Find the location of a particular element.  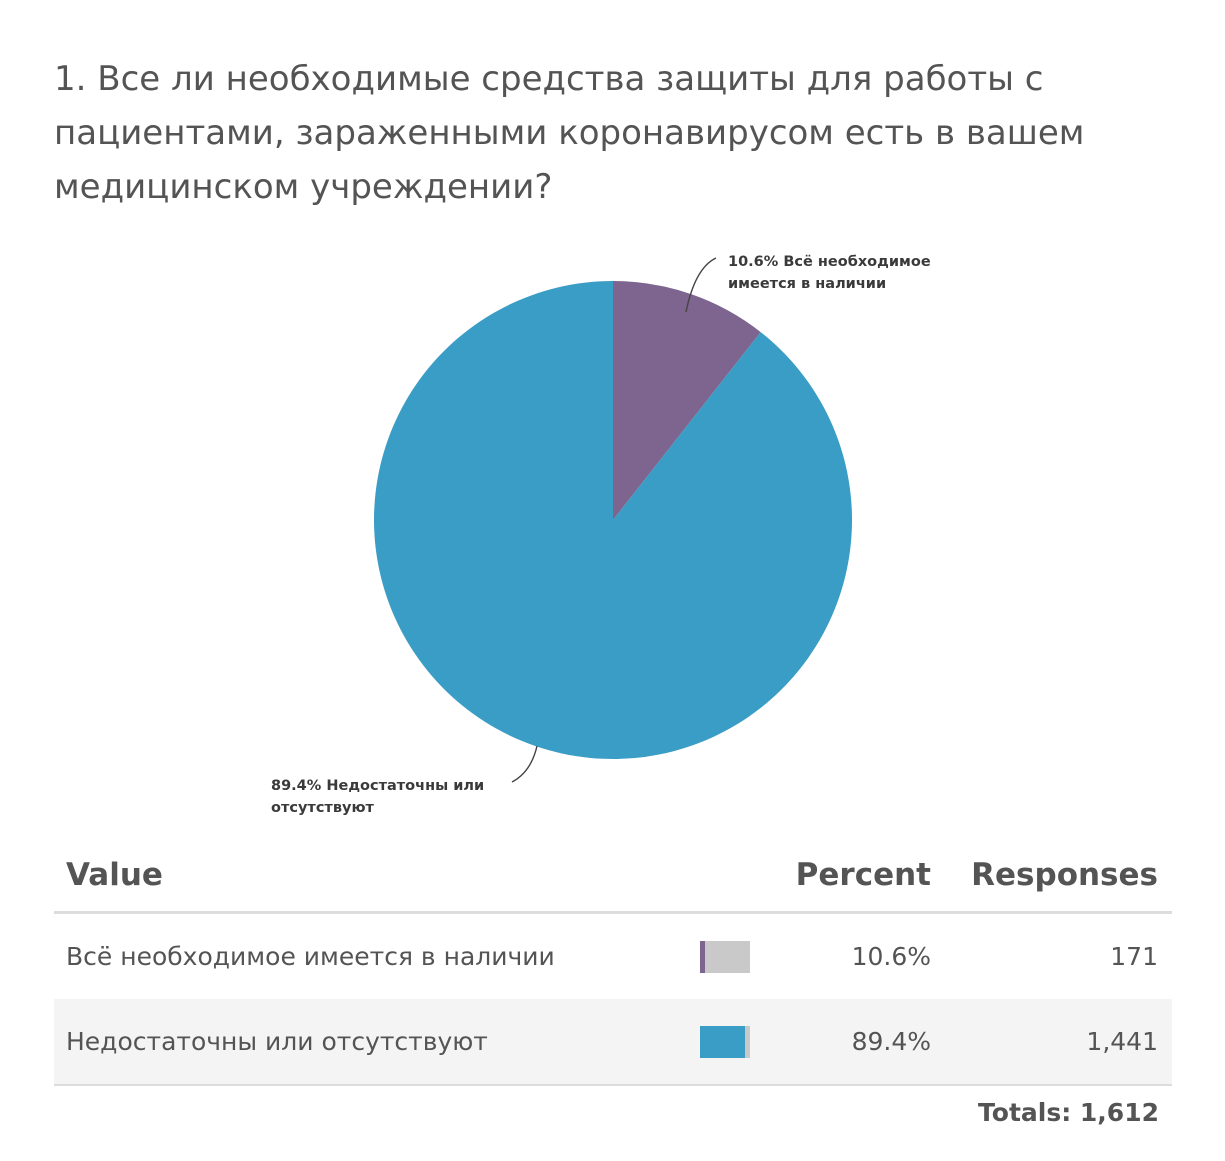

row-percent: 89.4% is located at coordinates (858, 1042).